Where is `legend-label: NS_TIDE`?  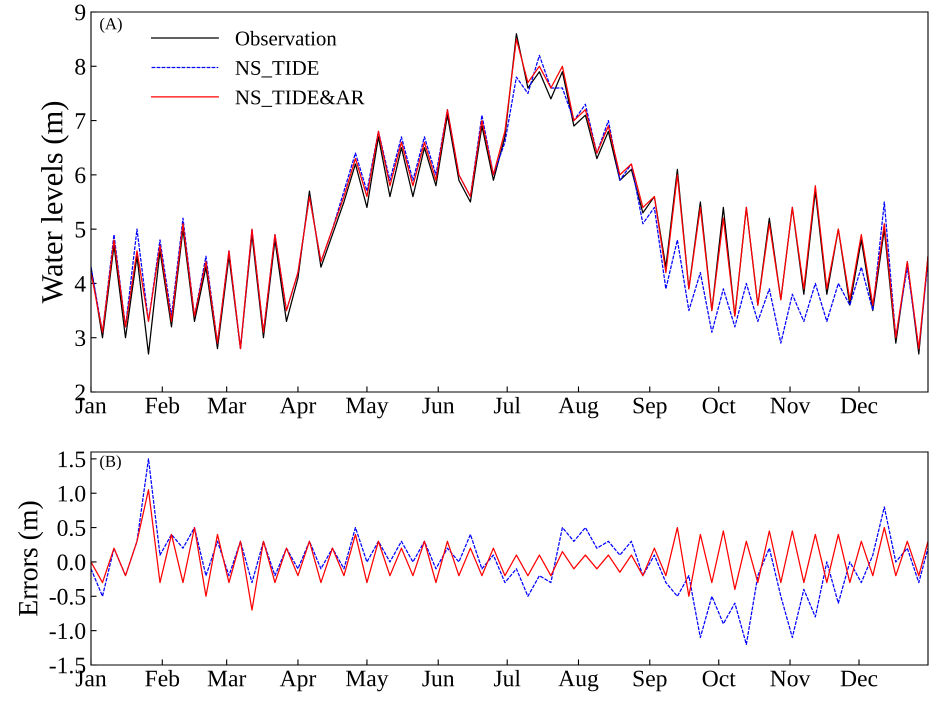
legend-label: NS_TIDE is located at coordinates (277, 69).